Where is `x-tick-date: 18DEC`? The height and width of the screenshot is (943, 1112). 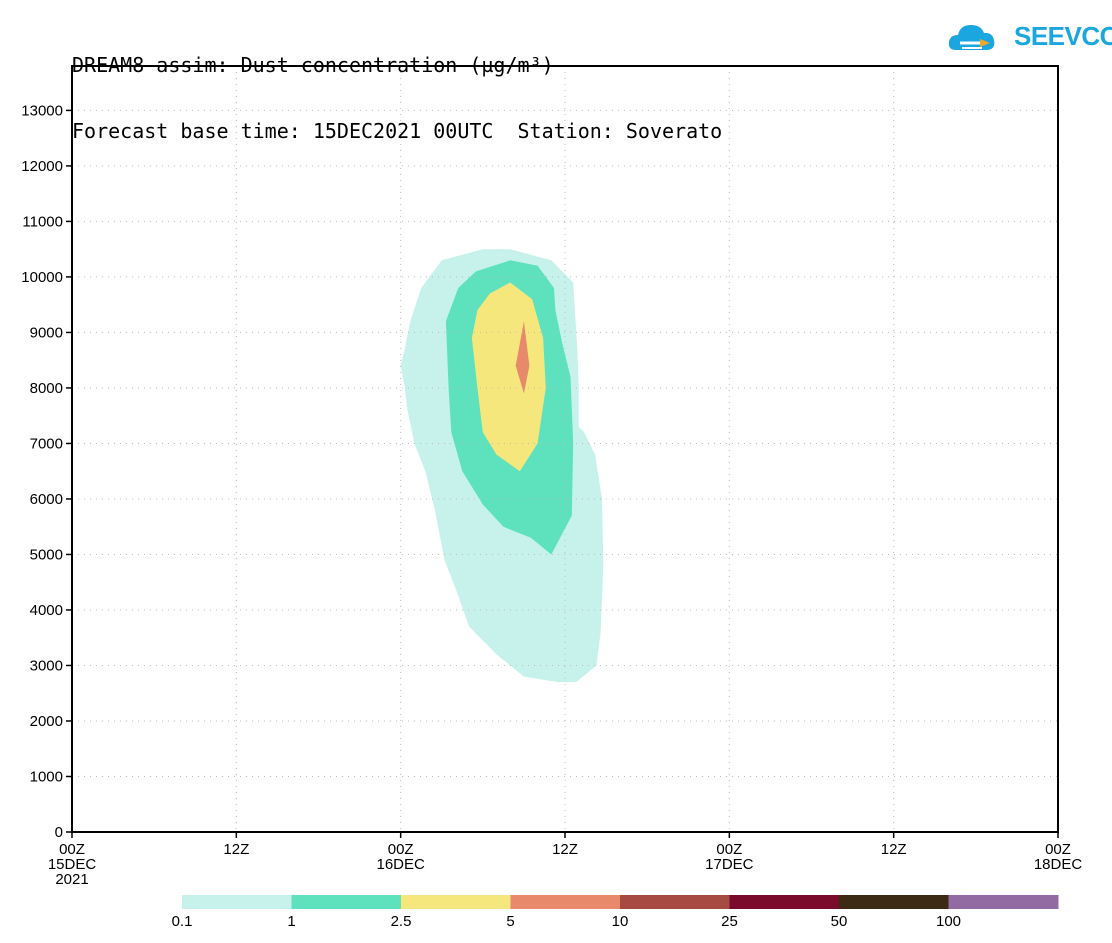 x-tick-date: 18DEC is located at coordinates (1058, 864).